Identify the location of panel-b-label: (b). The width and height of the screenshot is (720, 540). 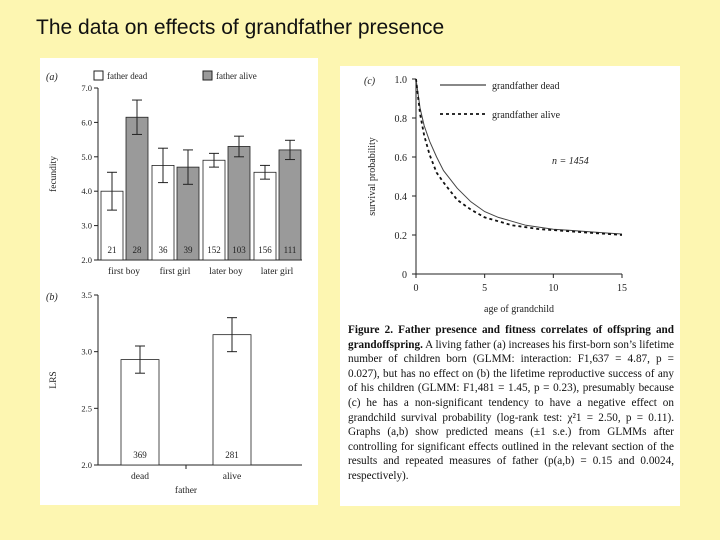
(52, 297).